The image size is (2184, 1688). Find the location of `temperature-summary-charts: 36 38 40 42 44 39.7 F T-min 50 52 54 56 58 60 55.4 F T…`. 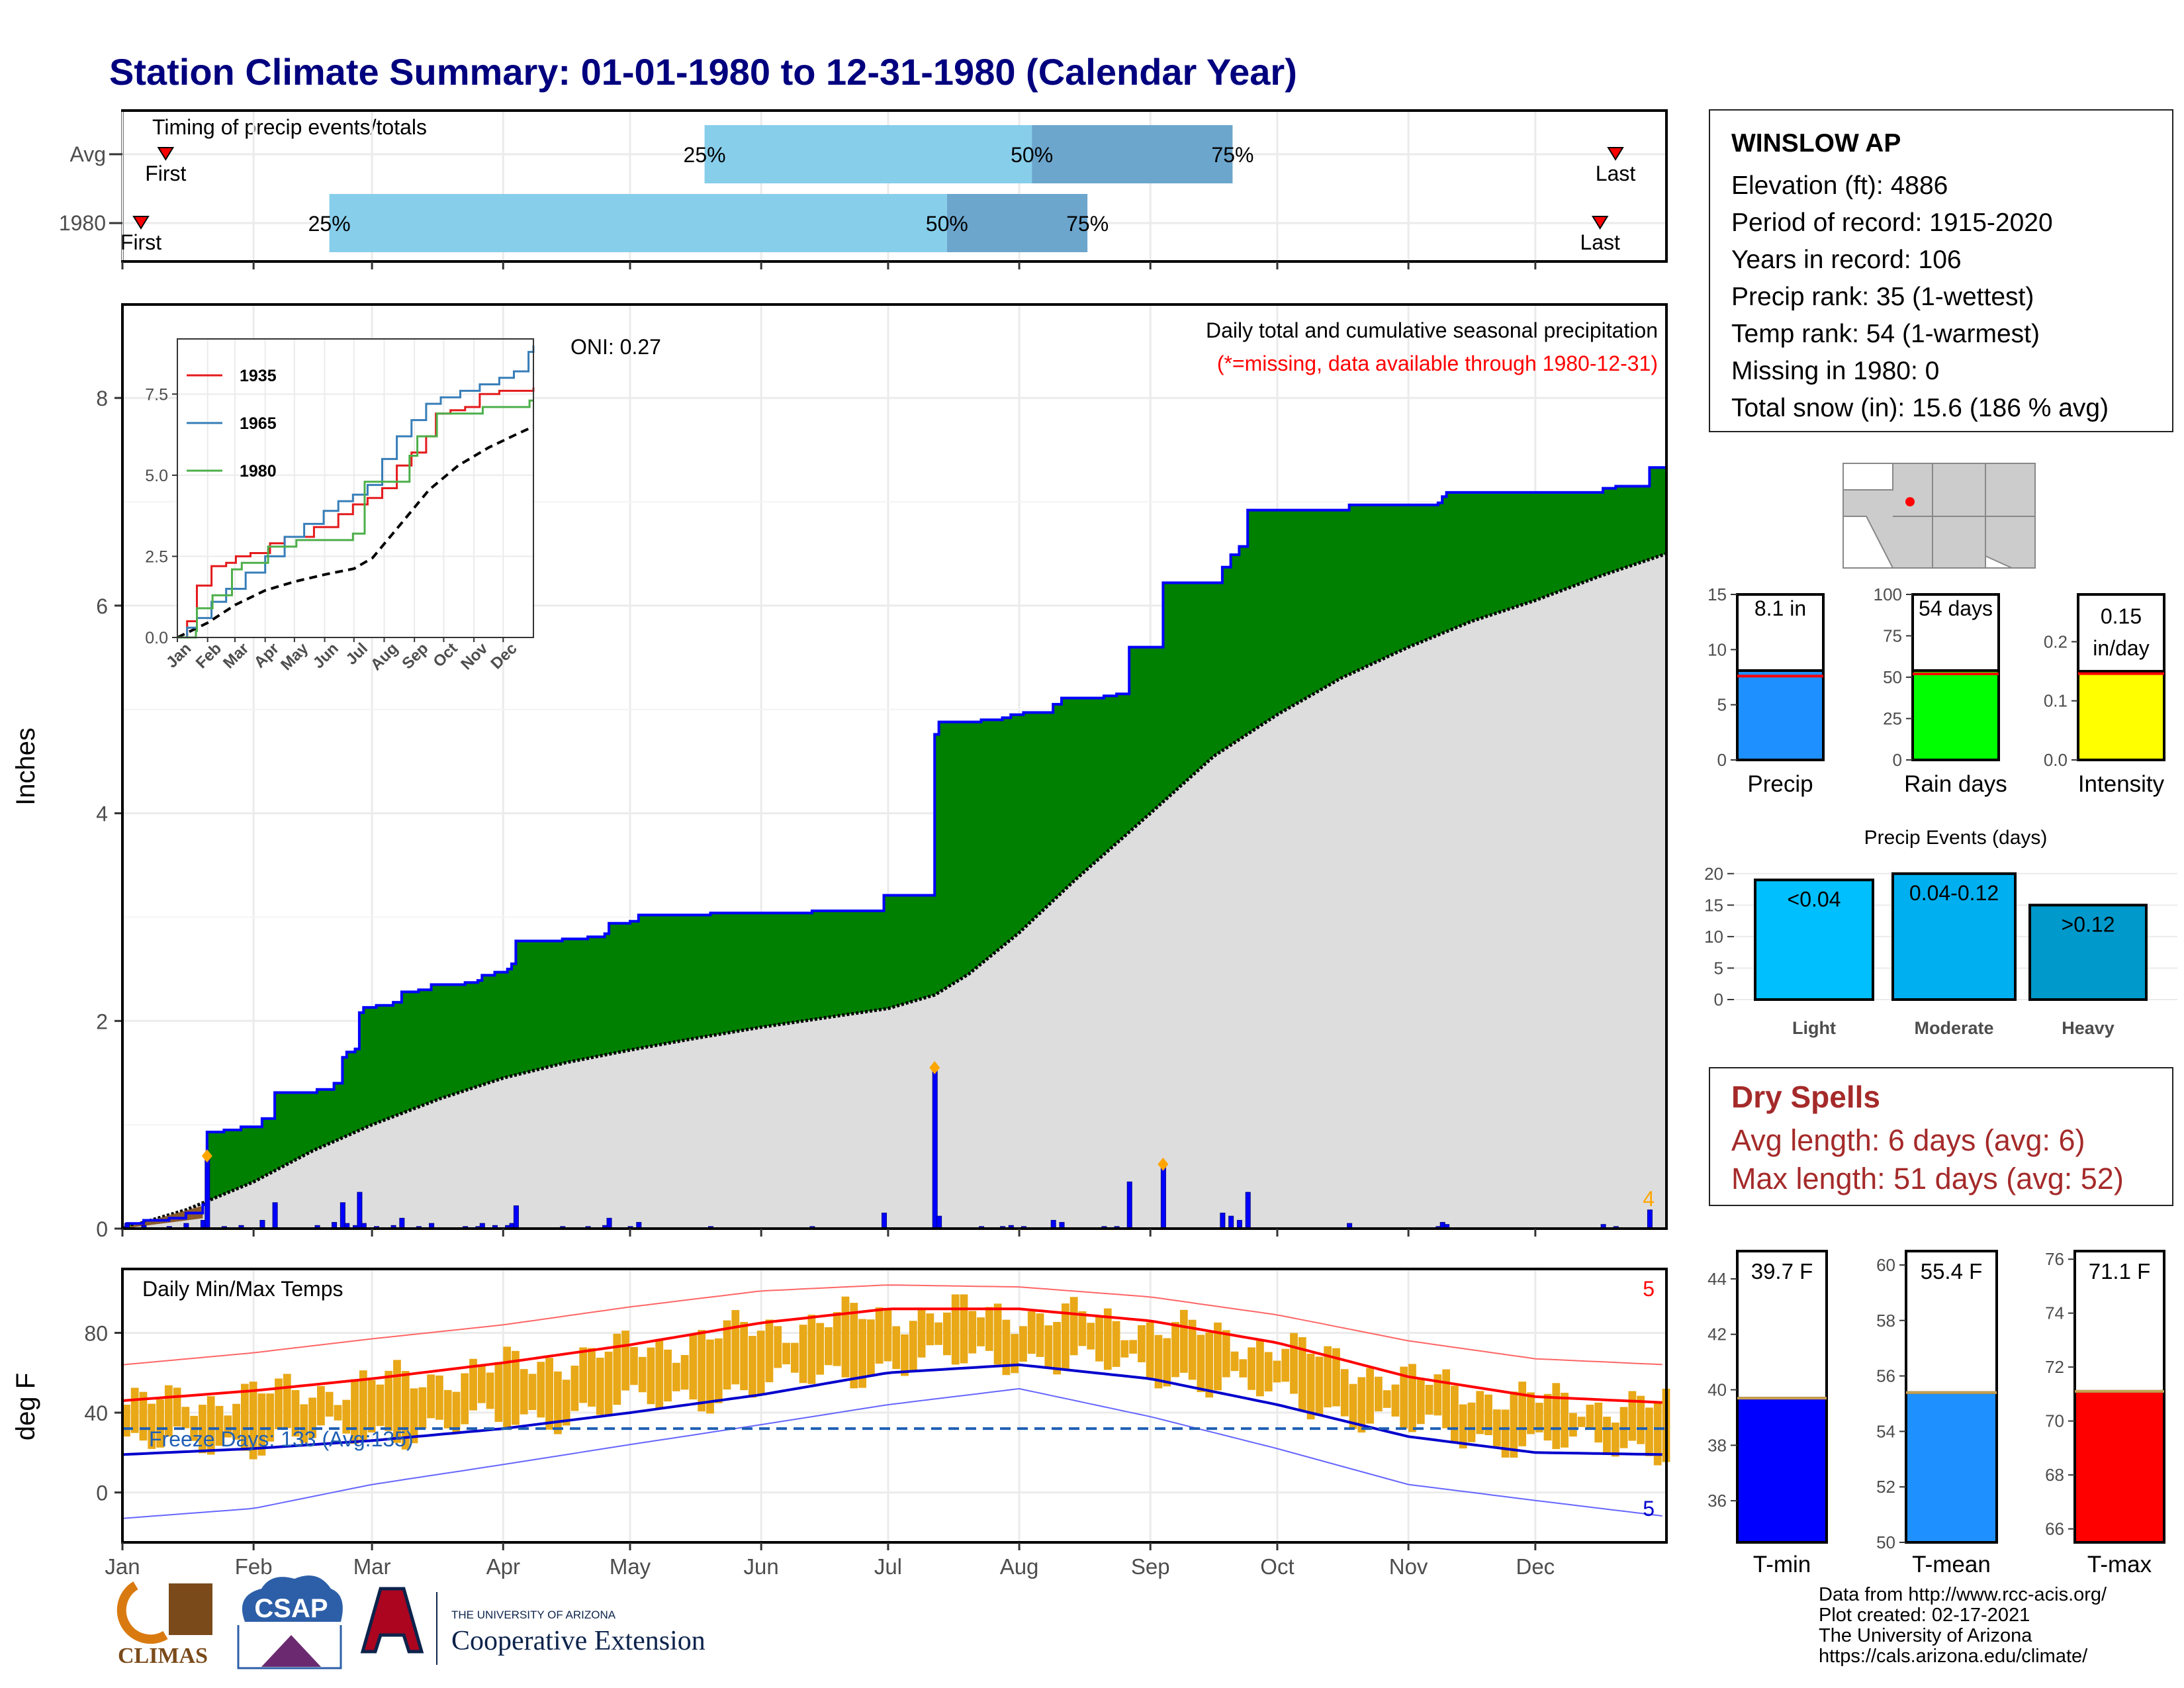

temperature-summary-charts: 36 38 40 42 44 39.7 F T-min 50 52 54 56 58 60 55.4 F T… is located at coordinates (1936, 1413).